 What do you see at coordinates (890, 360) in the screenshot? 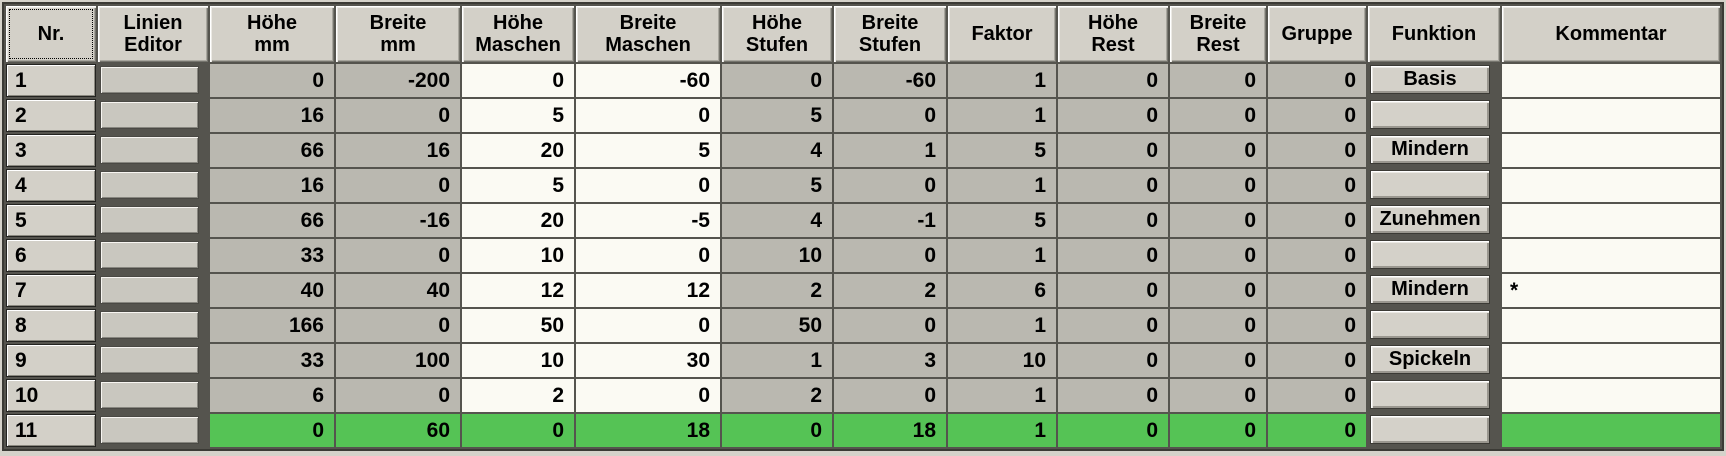
I see `breite-stufen-cell: 3` at bounding box center [890, 360].